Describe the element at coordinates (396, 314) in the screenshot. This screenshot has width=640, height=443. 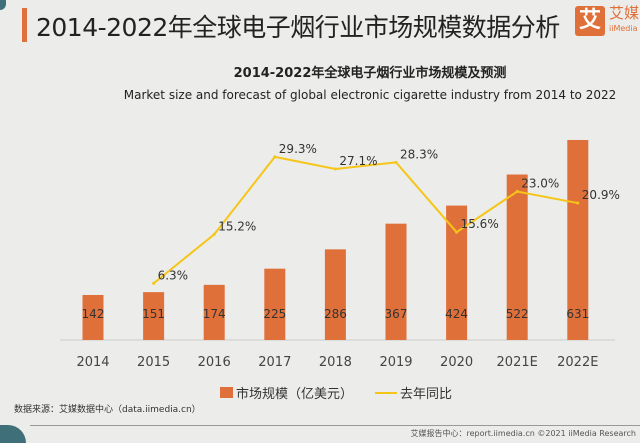
I see `bar-value-label: 367` at that location.